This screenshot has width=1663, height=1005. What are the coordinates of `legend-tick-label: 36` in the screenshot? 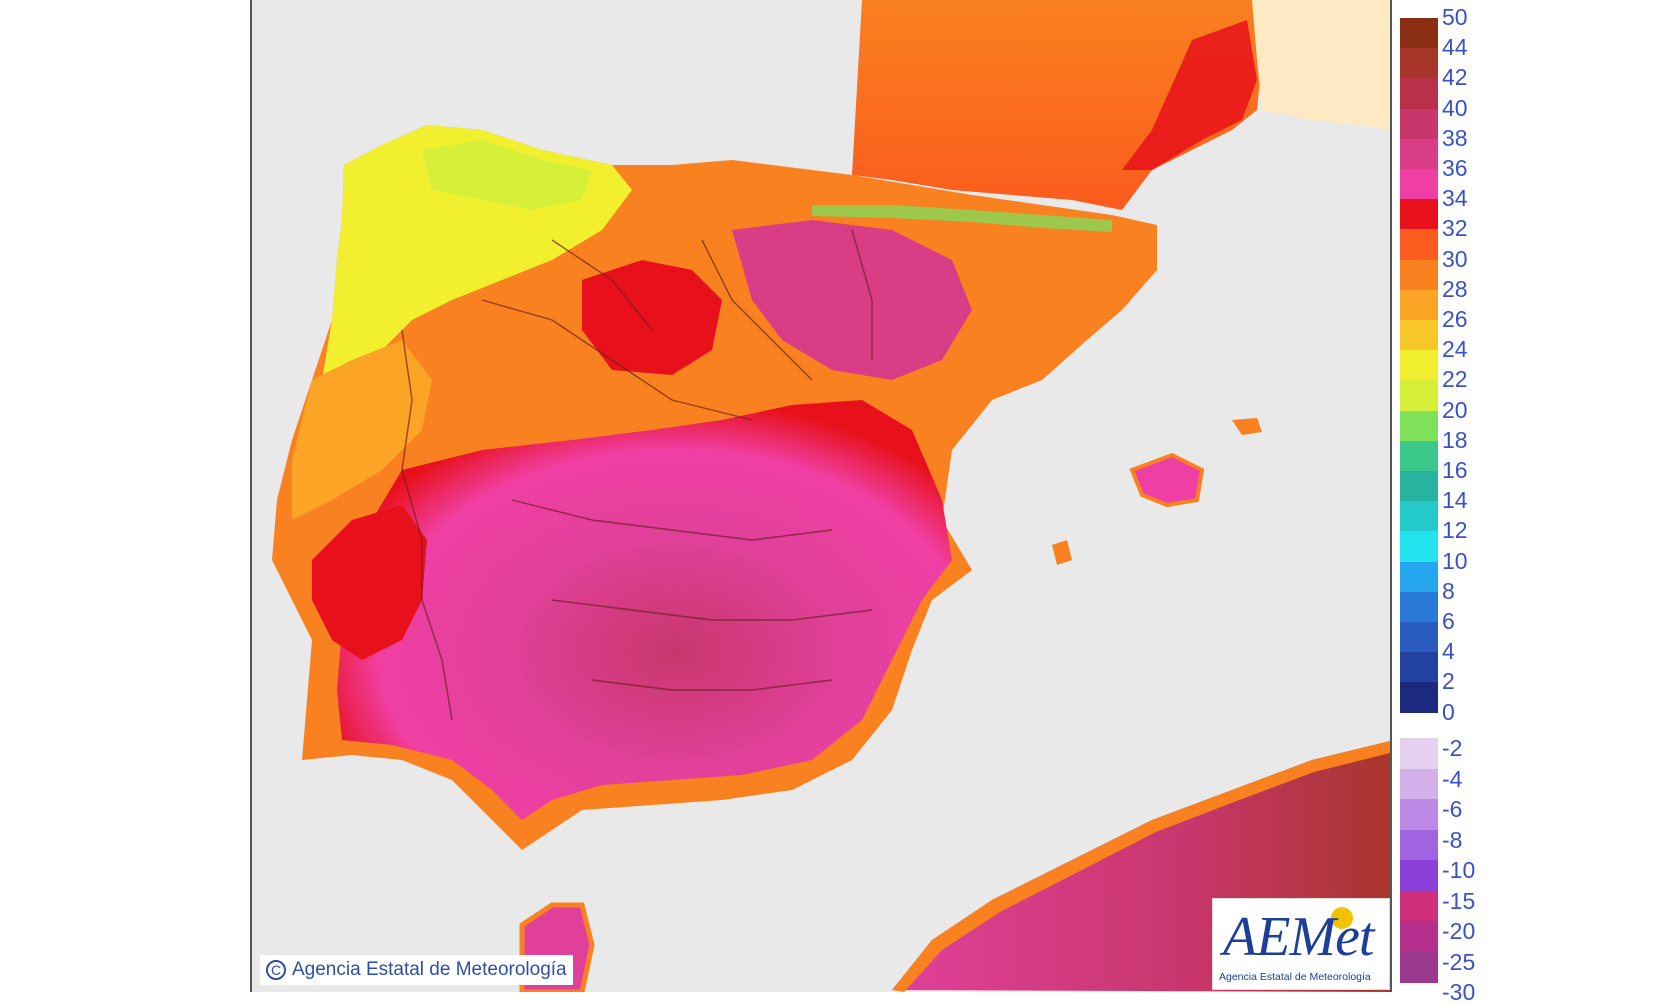 It's located at (1455, 168).